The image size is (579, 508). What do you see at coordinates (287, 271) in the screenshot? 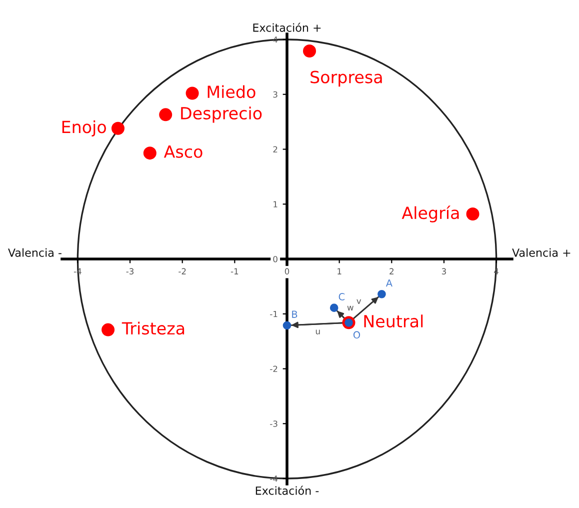
I see `x-tick-label: 0` at bounding box center [287, 271].